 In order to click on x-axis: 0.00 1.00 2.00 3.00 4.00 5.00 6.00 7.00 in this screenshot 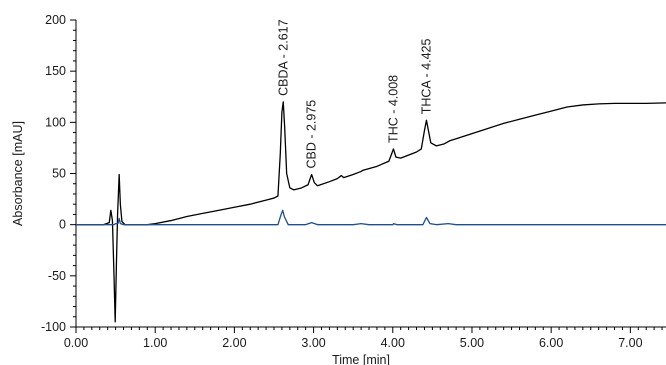, I will do `click(365, 338)`.